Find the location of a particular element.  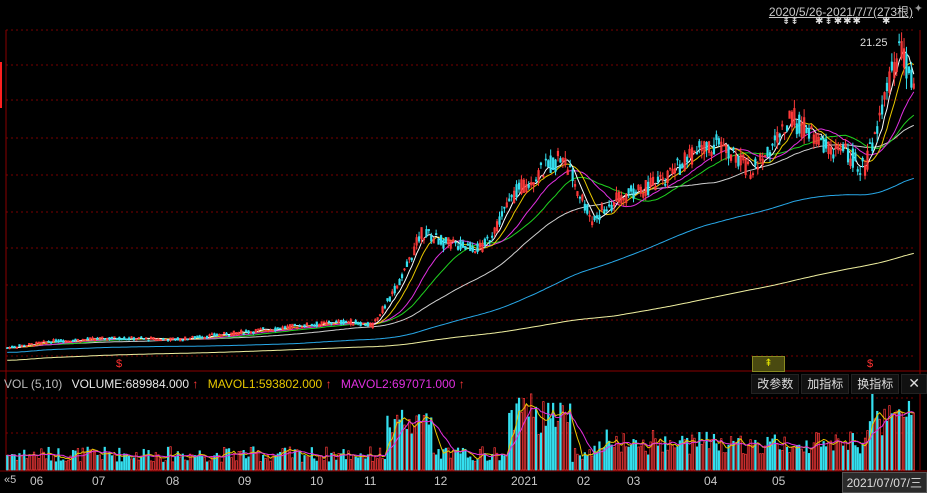

close-icon: ✕ is located at coordinates (914, 384).